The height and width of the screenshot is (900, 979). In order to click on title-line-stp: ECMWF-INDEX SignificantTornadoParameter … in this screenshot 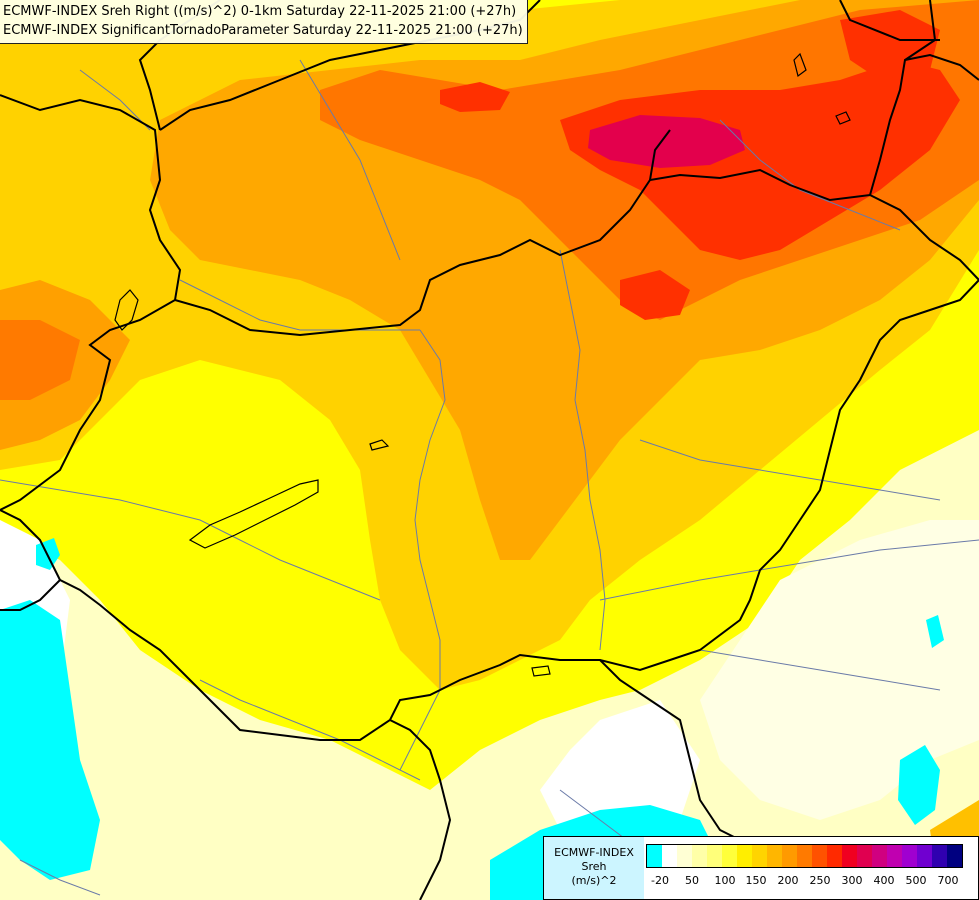, I will do `click(263, 30)`.